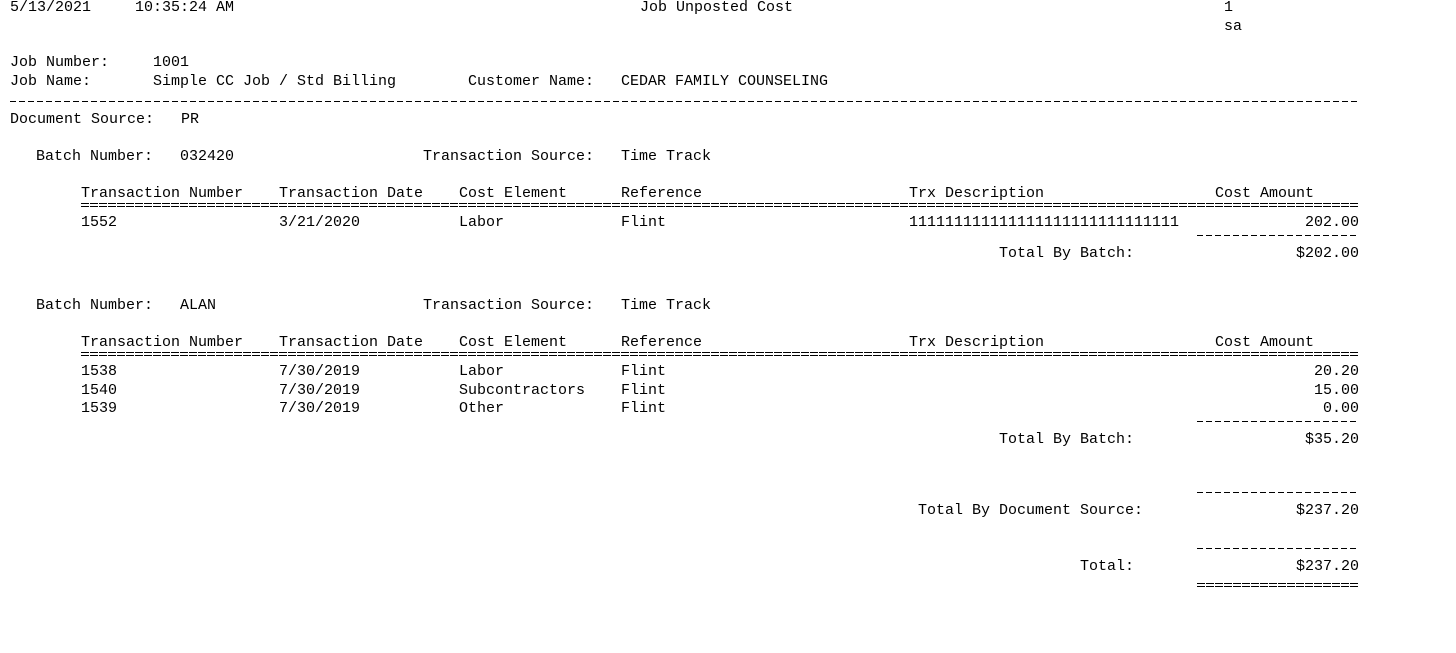 This screenshot has height=653, width=1456. I want to click on doc-source-total-label: Total By Document Source:, so click(1031, 510).